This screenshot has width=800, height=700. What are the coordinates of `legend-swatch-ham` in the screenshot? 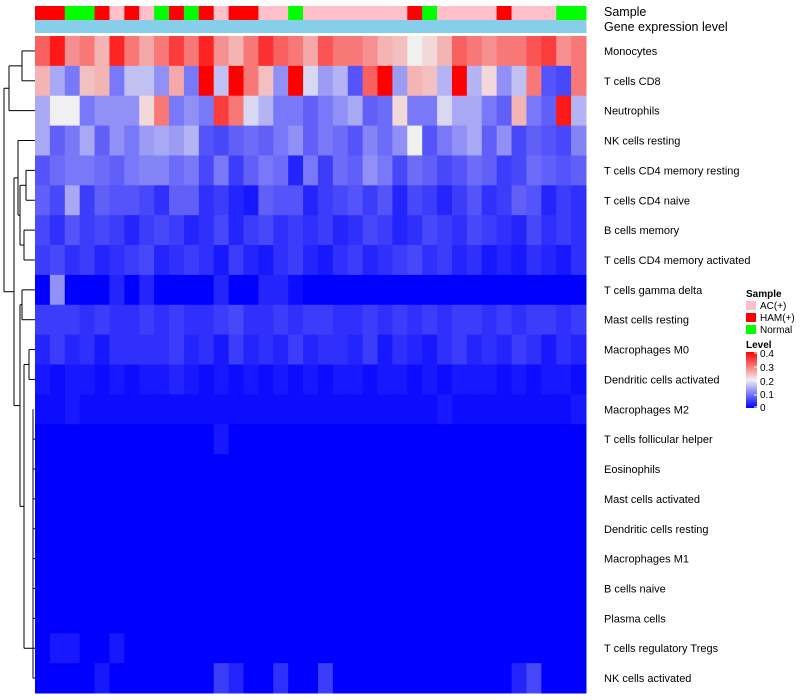 It's located at (751, 317).